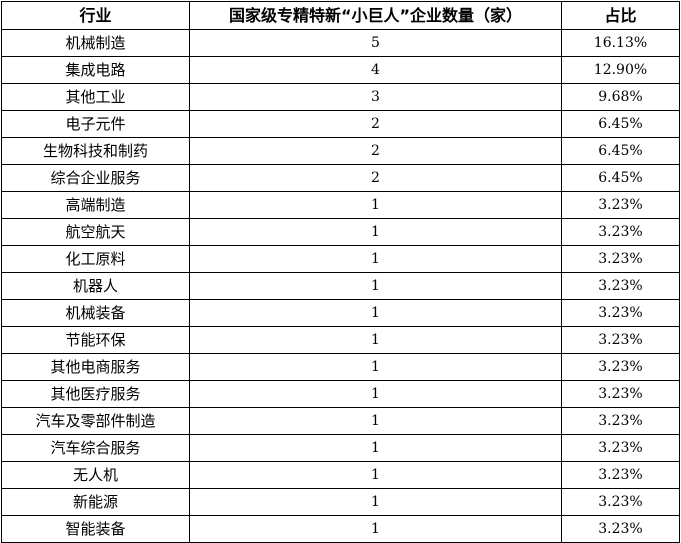  What do you see at coordinates (620, 70) in the screenshot?
I see `share-cell: 12.90%` at bounding box center [620, 70].